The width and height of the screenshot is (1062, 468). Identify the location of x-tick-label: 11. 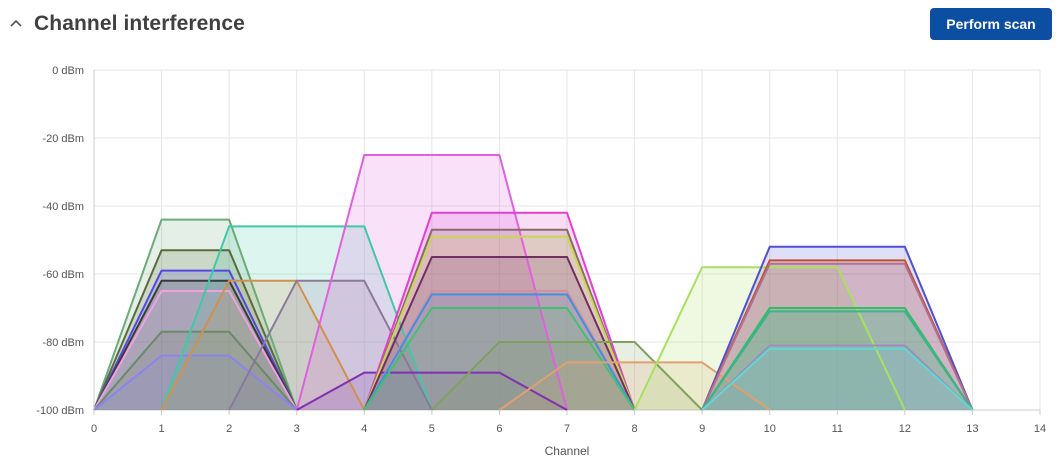
(837, 429).